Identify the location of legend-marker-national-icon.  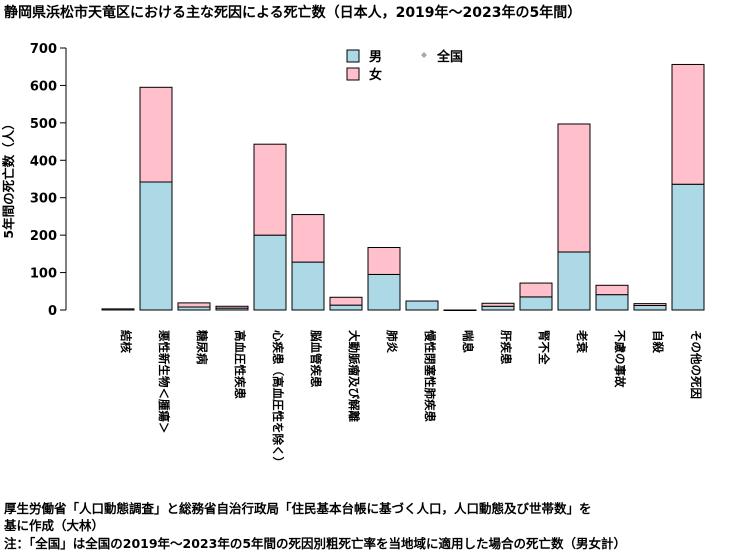
(424, 55).